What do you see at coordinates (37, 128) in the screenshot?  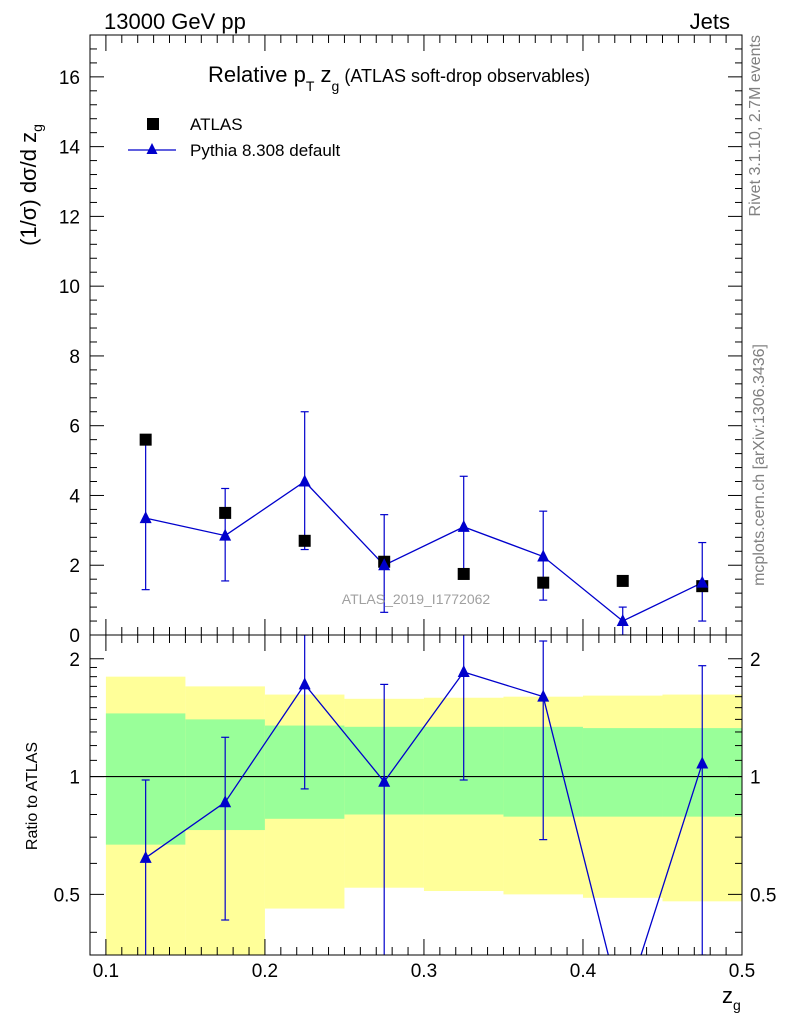 I see `main-y-axis-label-sub: g` at bounding box center [37, 128].